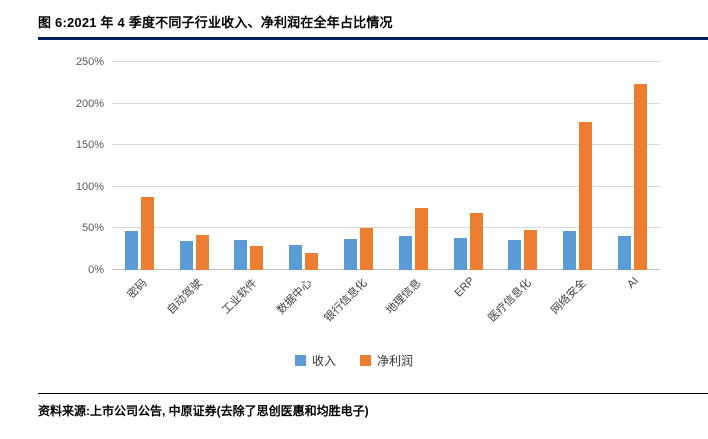 This screenshot has width=708, height=439. What do you see at coordinates (577, 189) in the screenshot?
I see `bar-group: 网络安全` at bounding box center [577, 189].